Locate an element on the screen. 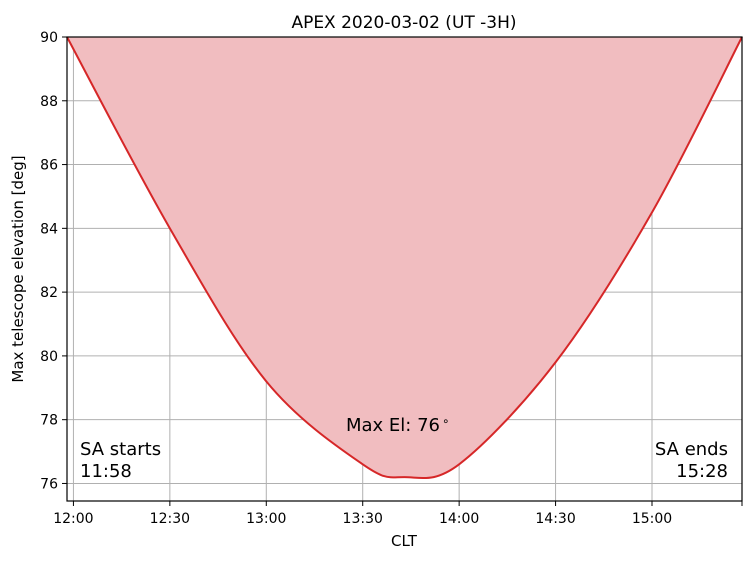 This screenshot has width=754, height=561. y-tick-label: 84 is located at coordinates (49, 229).